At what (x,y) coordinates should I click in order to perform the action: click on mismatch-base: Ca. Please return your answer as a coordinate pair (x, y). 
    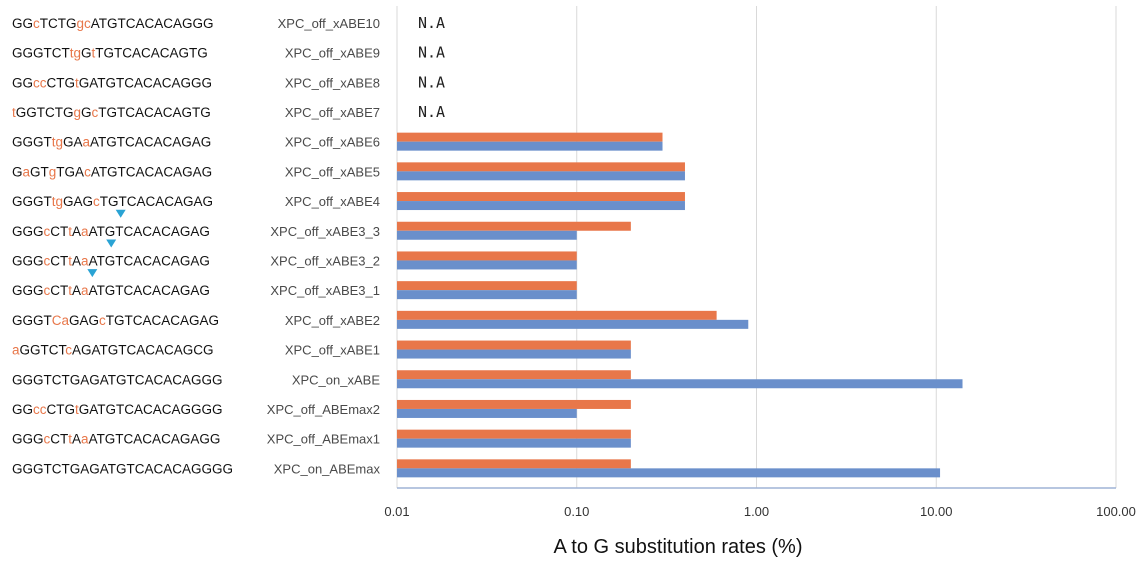
    Looking at the image, I should click on (61, 320).